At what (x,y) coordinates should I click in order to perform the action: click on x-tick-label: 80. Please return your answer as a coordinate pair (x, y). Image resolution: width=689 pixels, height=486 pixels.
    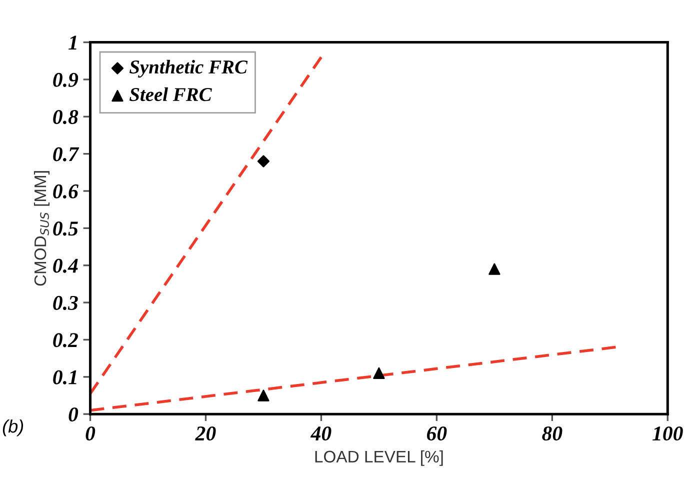
    Looking at the image, I should click on (552, 433).